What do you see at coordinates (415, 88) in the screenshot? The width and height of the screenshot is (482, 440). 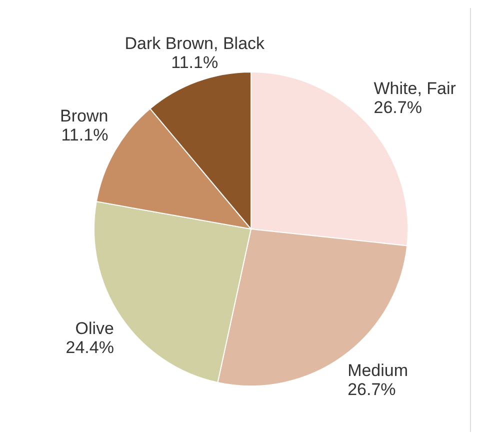 I see `slice-label: White, Fair` at bounding box center [415, 88].